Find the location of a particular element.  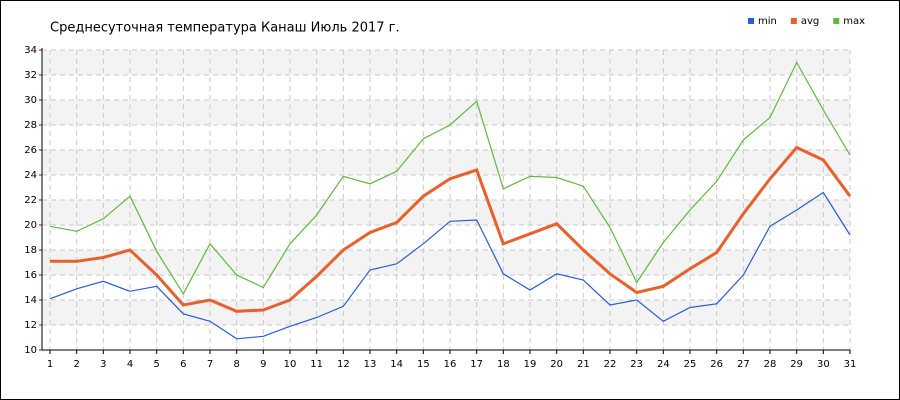

x-tick-label: 23 is located at coordinates (636, 364).